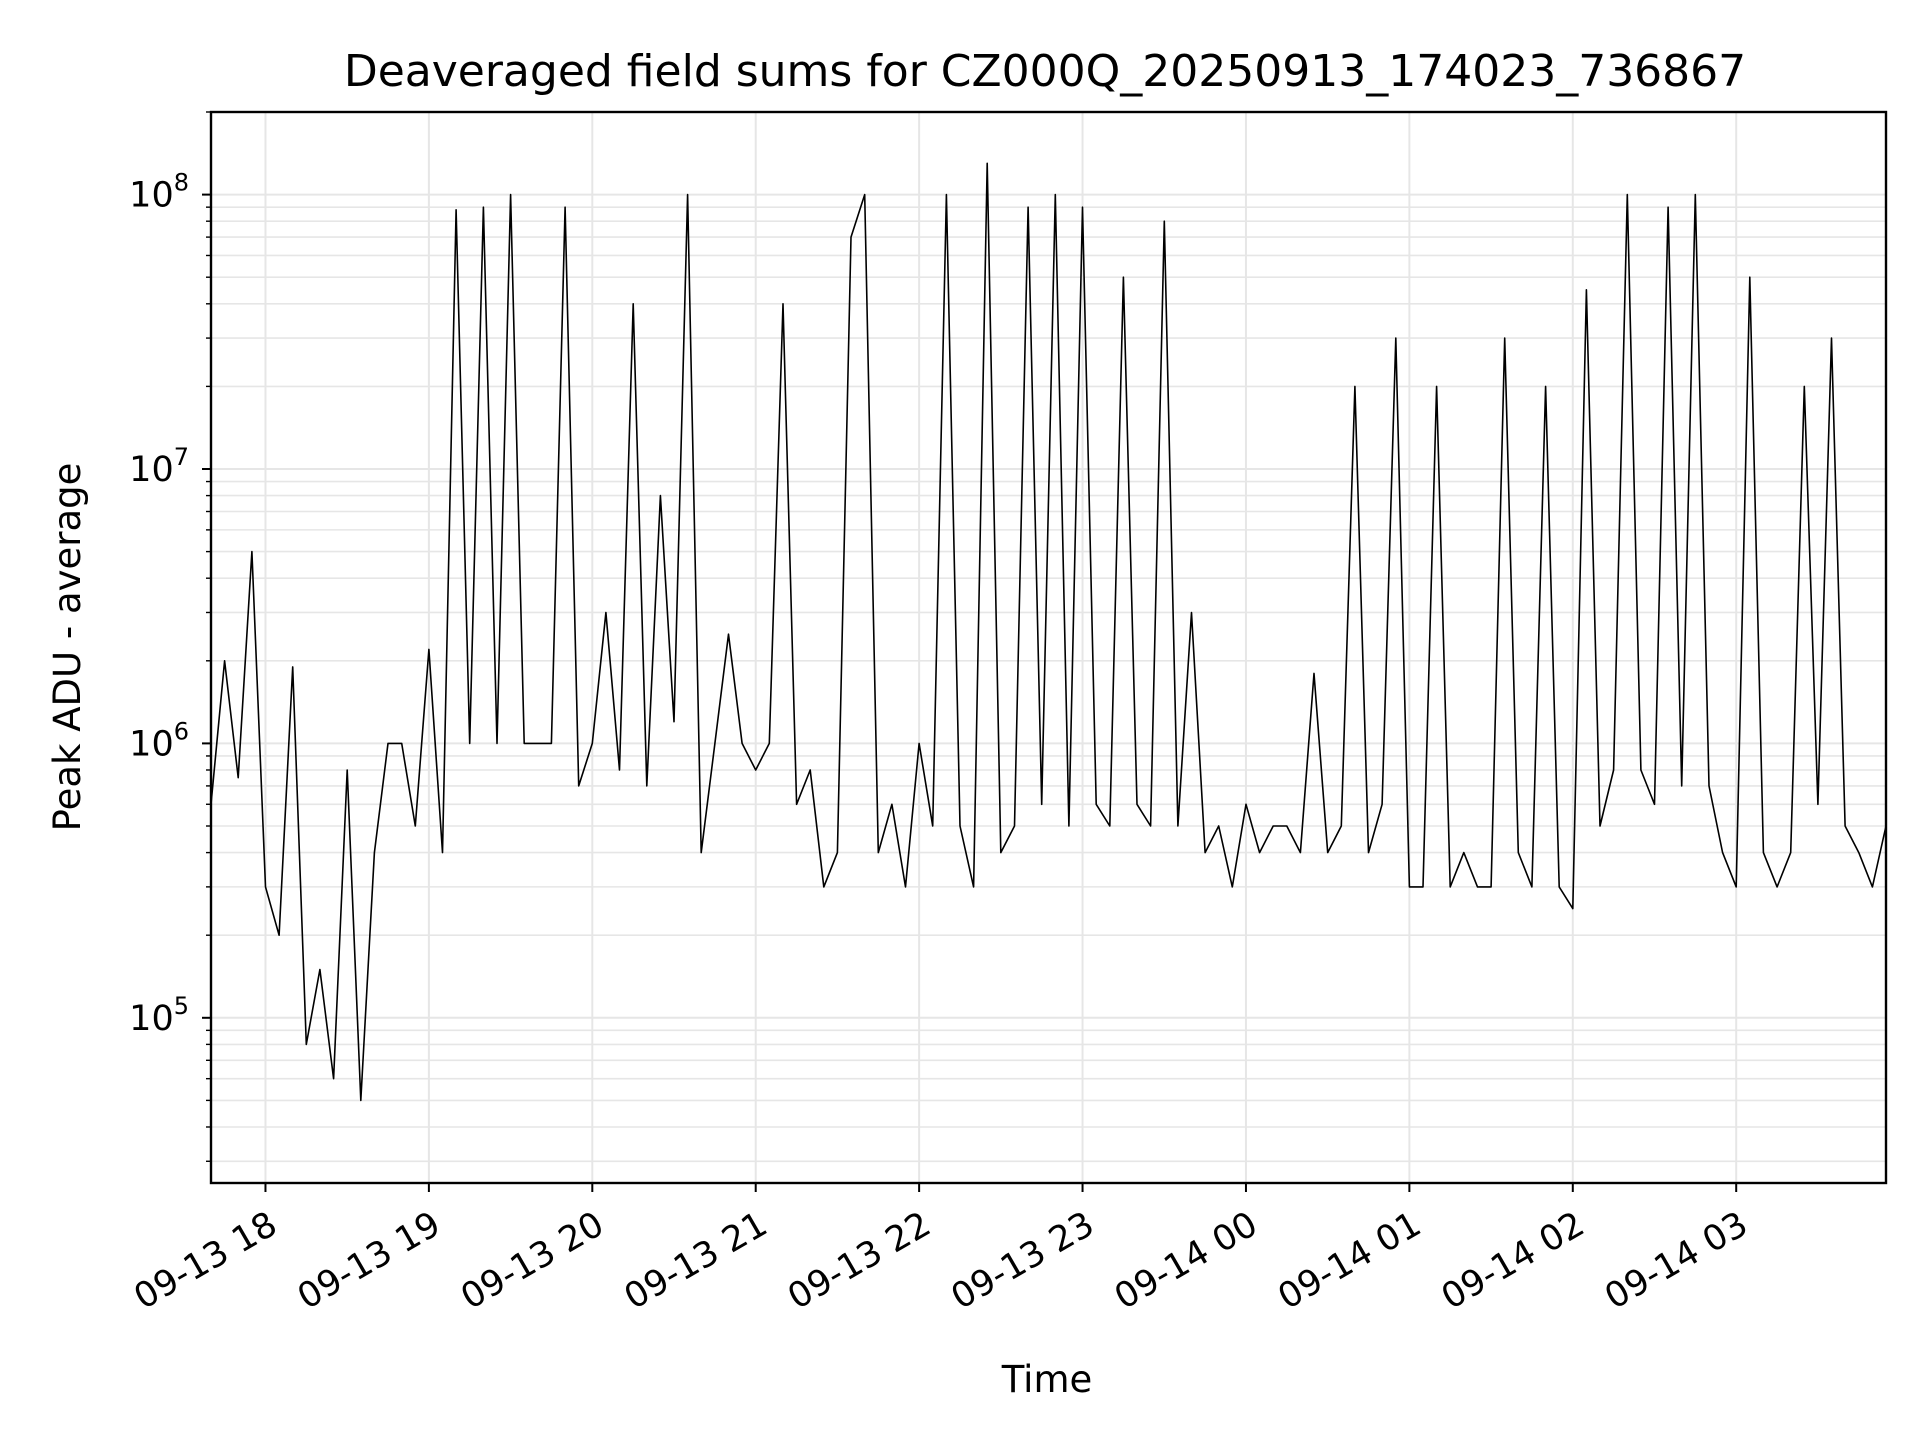 The width and height of the screenshot is (1920, 1440). What do you see at coordinates (533, 1260) in the screenshot?
I see `x-tick-label: 09-13 20` at bounding box center [533, 1260].